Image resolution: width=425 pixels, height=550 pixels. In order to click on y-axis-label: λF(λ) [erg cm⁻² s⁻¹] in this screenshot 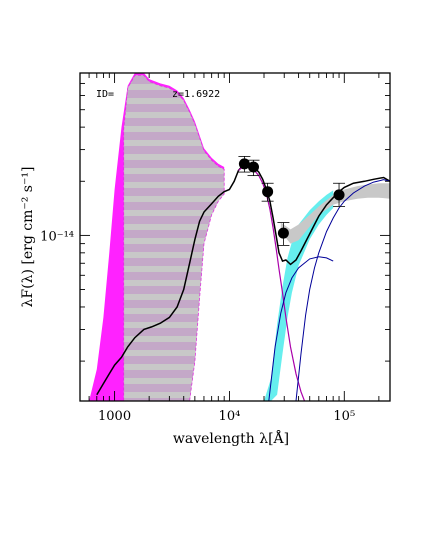, I will do `click(28, 237)`.